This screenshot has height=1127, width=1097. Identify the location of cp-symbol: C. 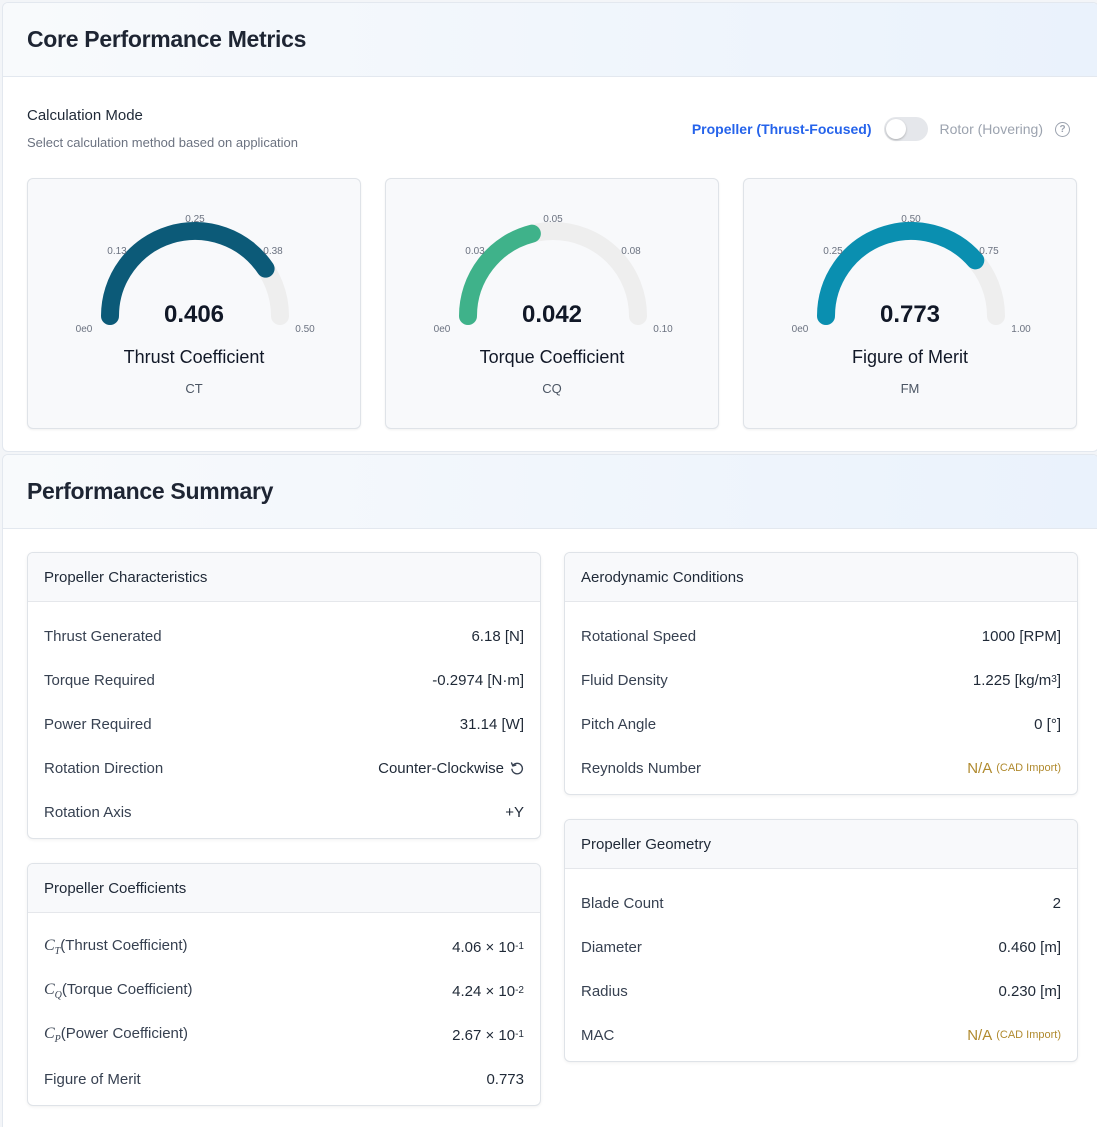
(49, 1033).